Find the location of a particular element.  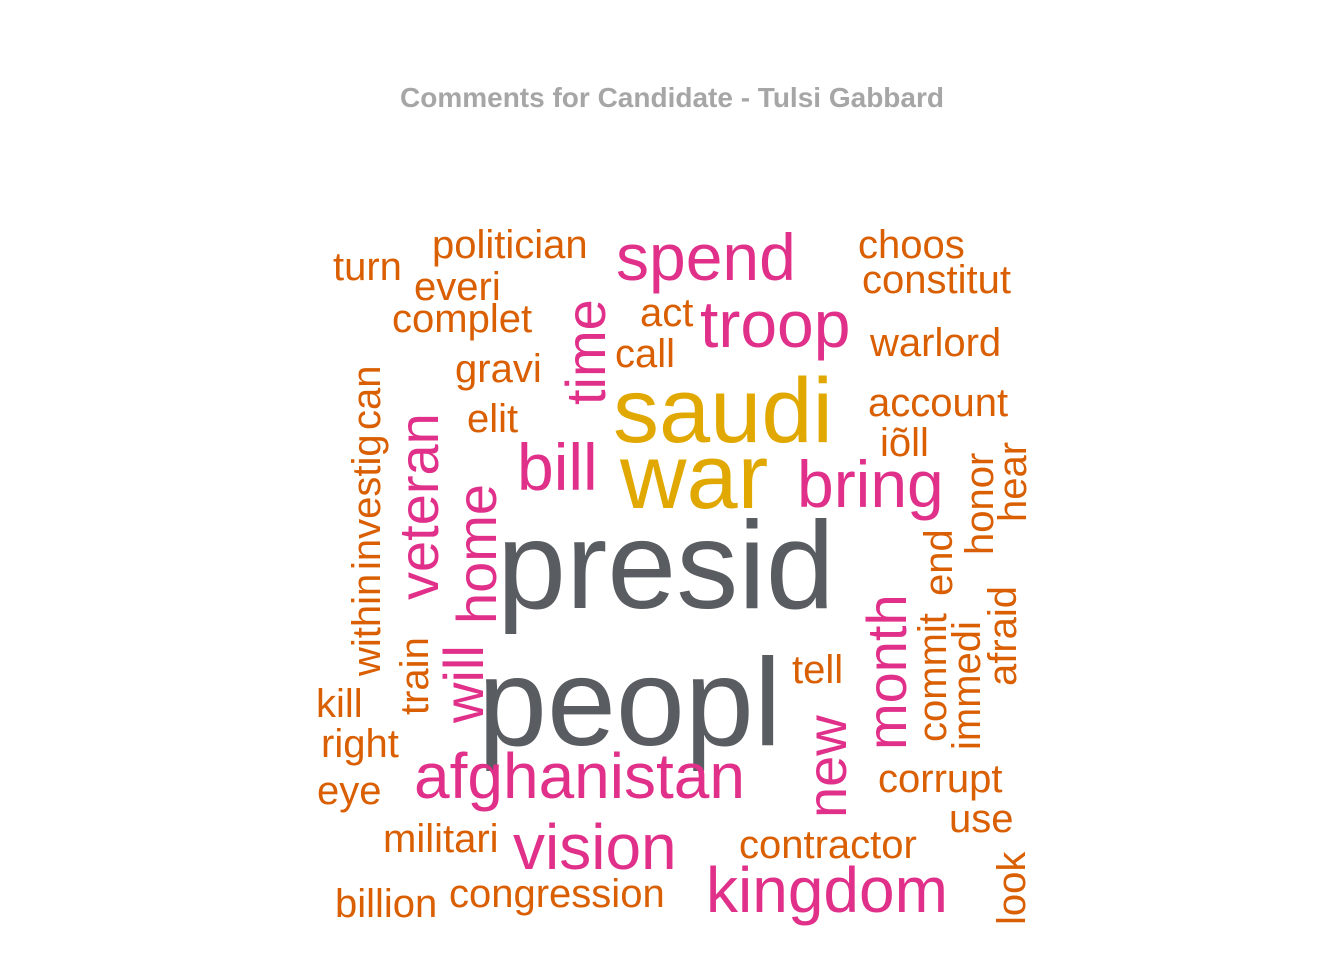

word-politician: politician is located at coordinates (510, 245).